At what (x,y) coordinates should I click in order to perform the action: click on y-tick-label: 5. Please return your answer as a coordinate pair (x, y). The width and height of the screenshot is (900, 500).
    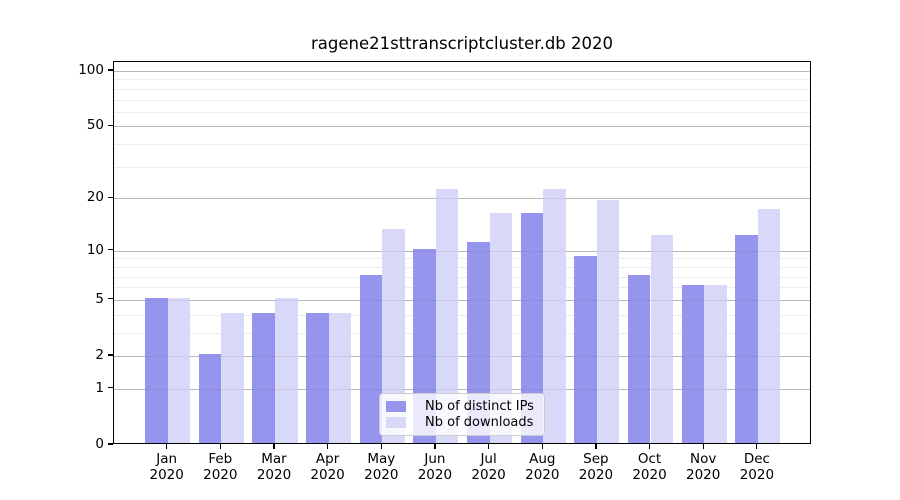
    Looking at the image, I should click on (99, 298).